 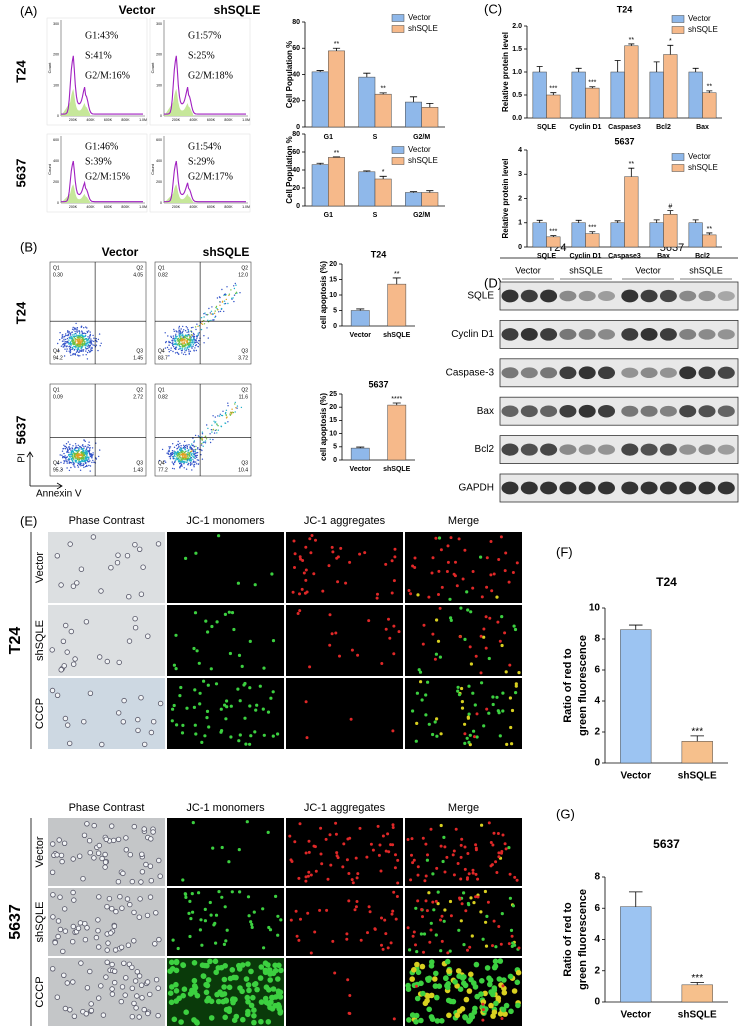 I want to click on protein-label: Bax, so click(x=485, y=411).